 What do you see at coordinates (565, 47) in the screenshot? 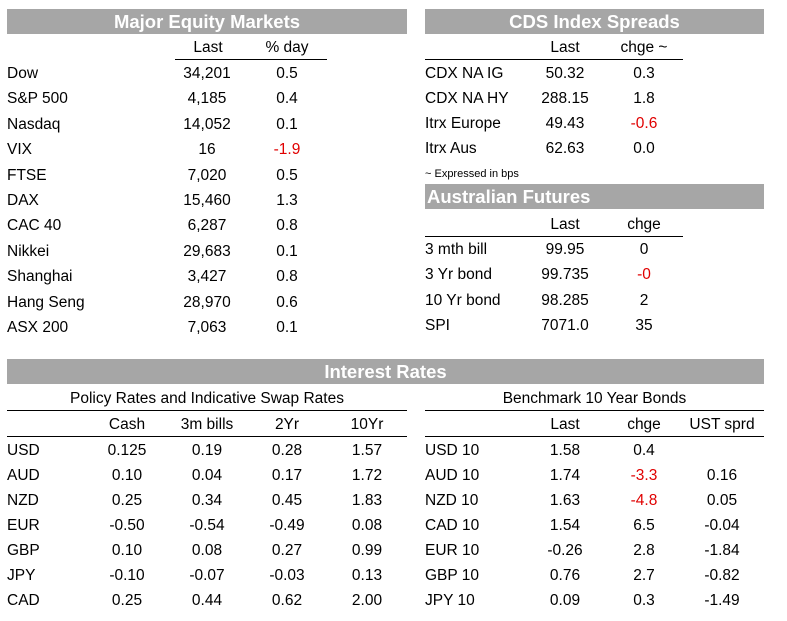
I see `cds-header-last: Last` at bounding box center [565, 47].